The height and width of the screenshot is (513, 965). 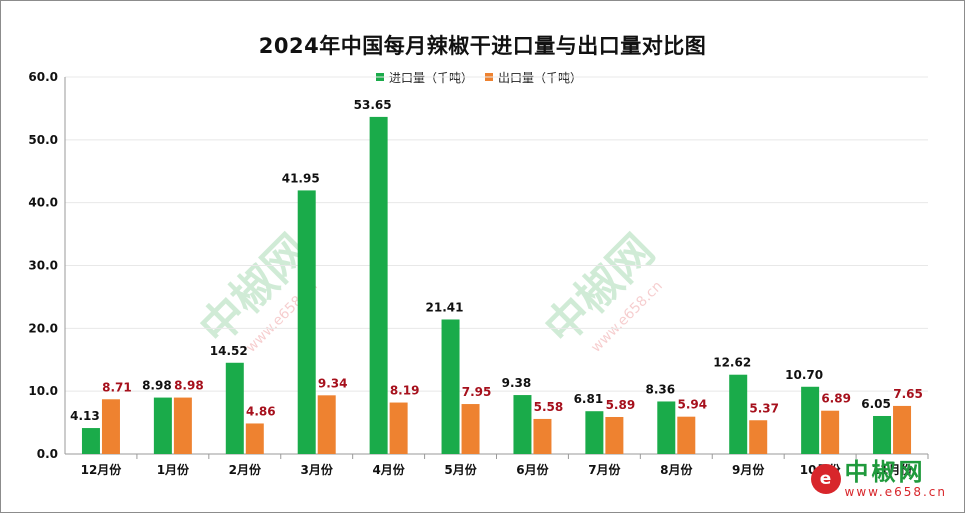 I want to click on export-data-label: 5.37, so click(x=764, y=408).